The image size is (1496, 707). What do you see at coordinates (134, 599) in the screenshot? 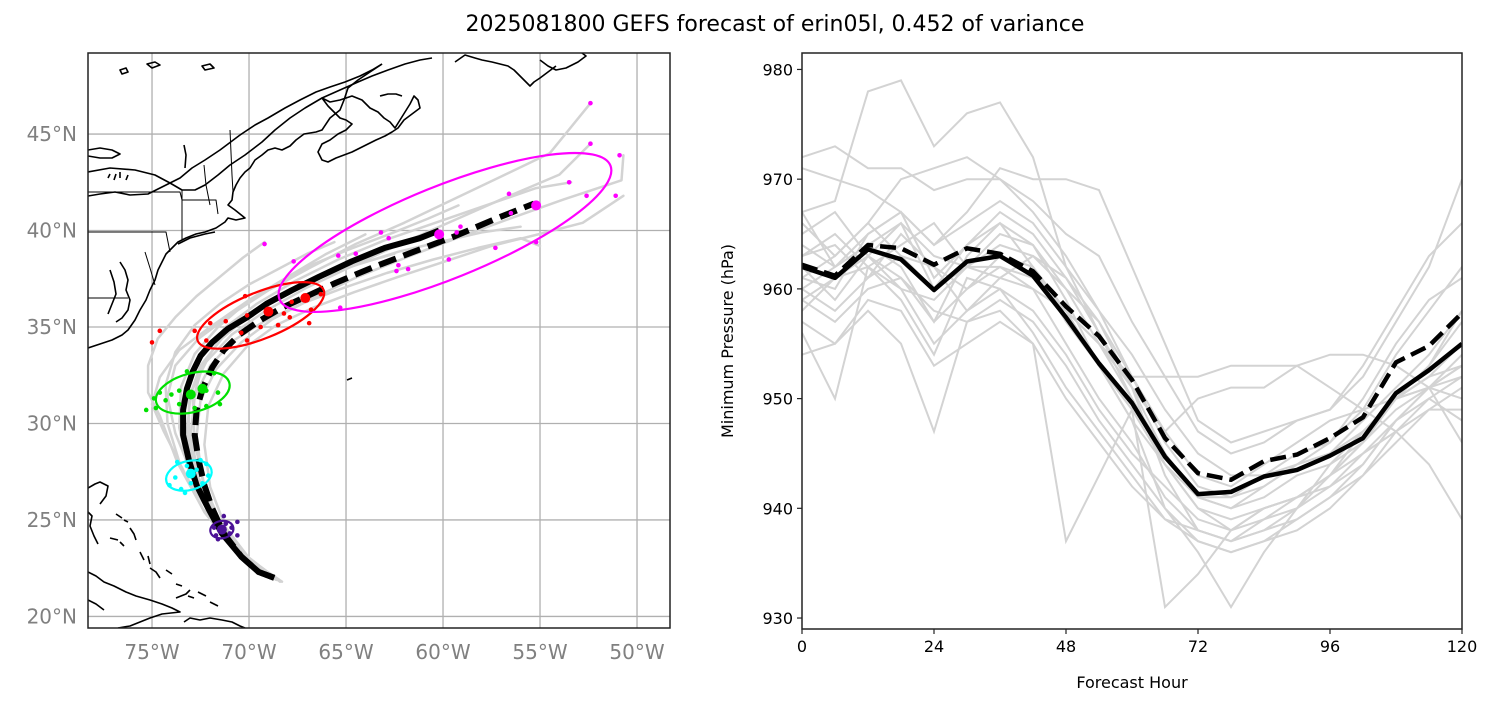
I see `coastline-cuba` at bounding box center [134, 599].